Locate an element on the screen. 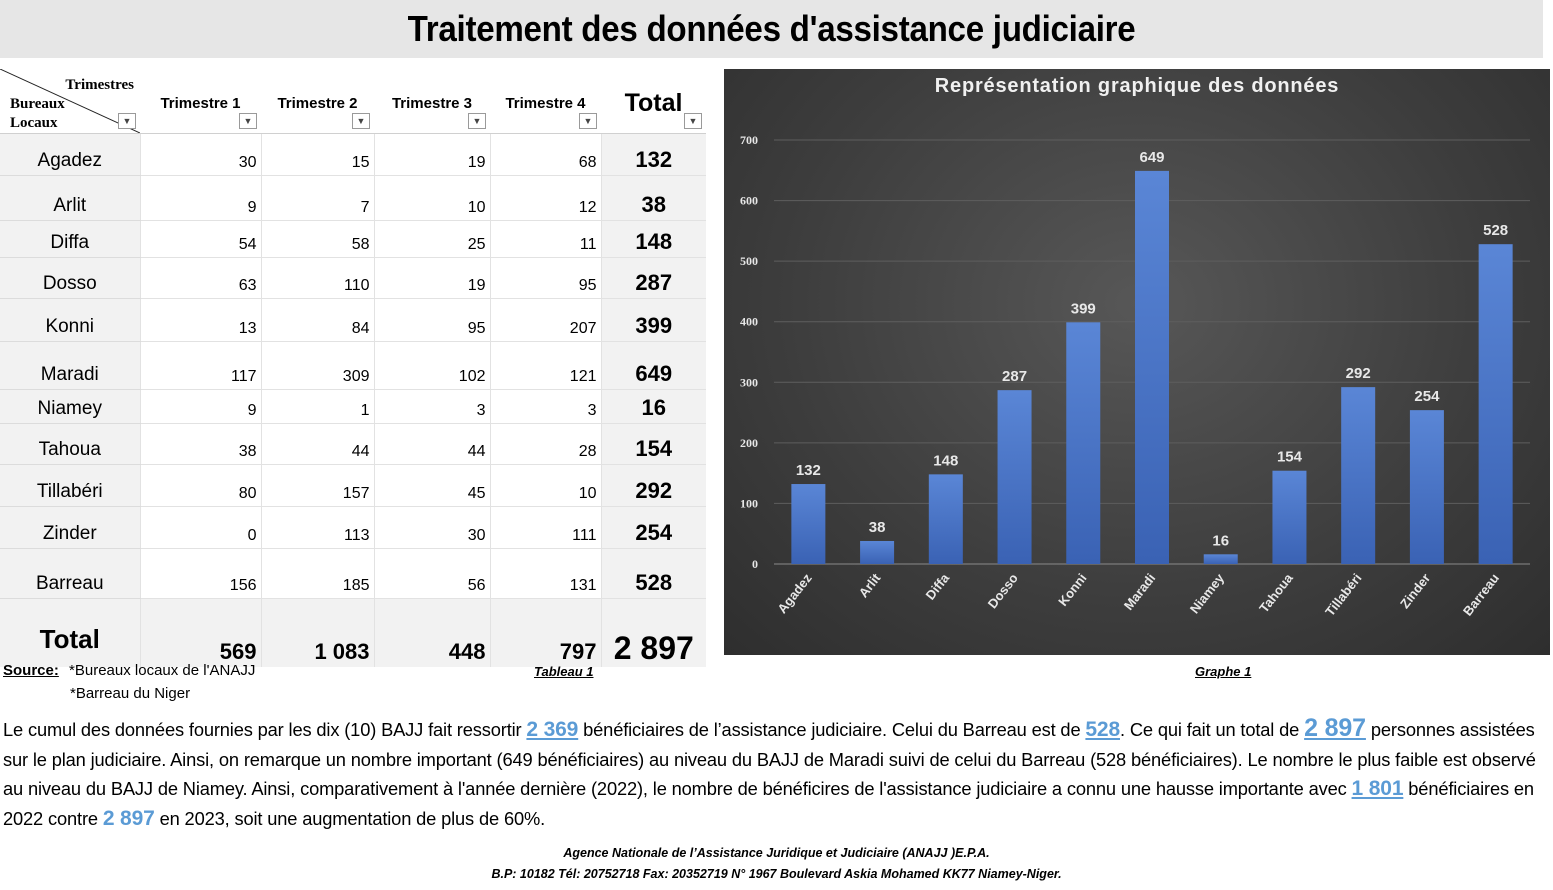 This screenshot has width=1553, height=890. data-label: 528 is located at coordinates (1495, 230).